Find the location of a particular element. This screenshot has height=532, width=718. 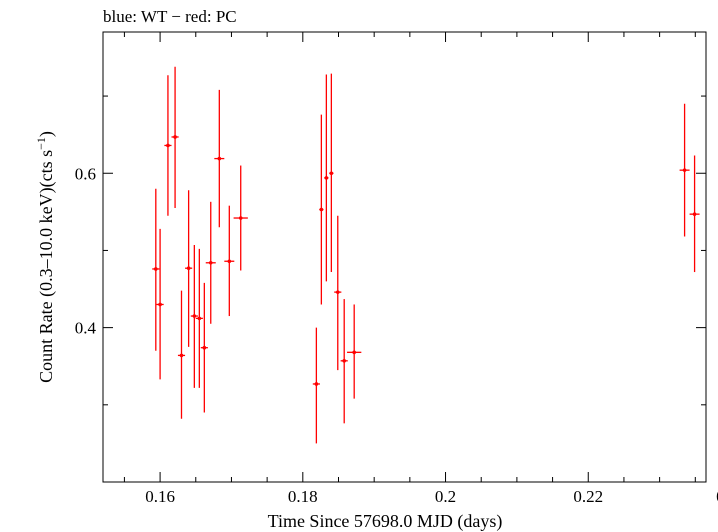

x-tick-label: 0.18 is located at coordinates (303, 496).